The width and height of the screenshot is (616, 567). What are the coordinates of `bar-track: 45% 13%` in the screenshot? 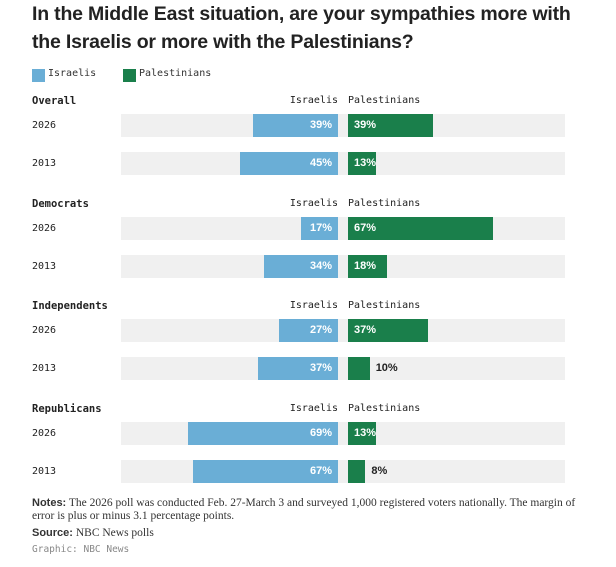 It's located at (343, 163).